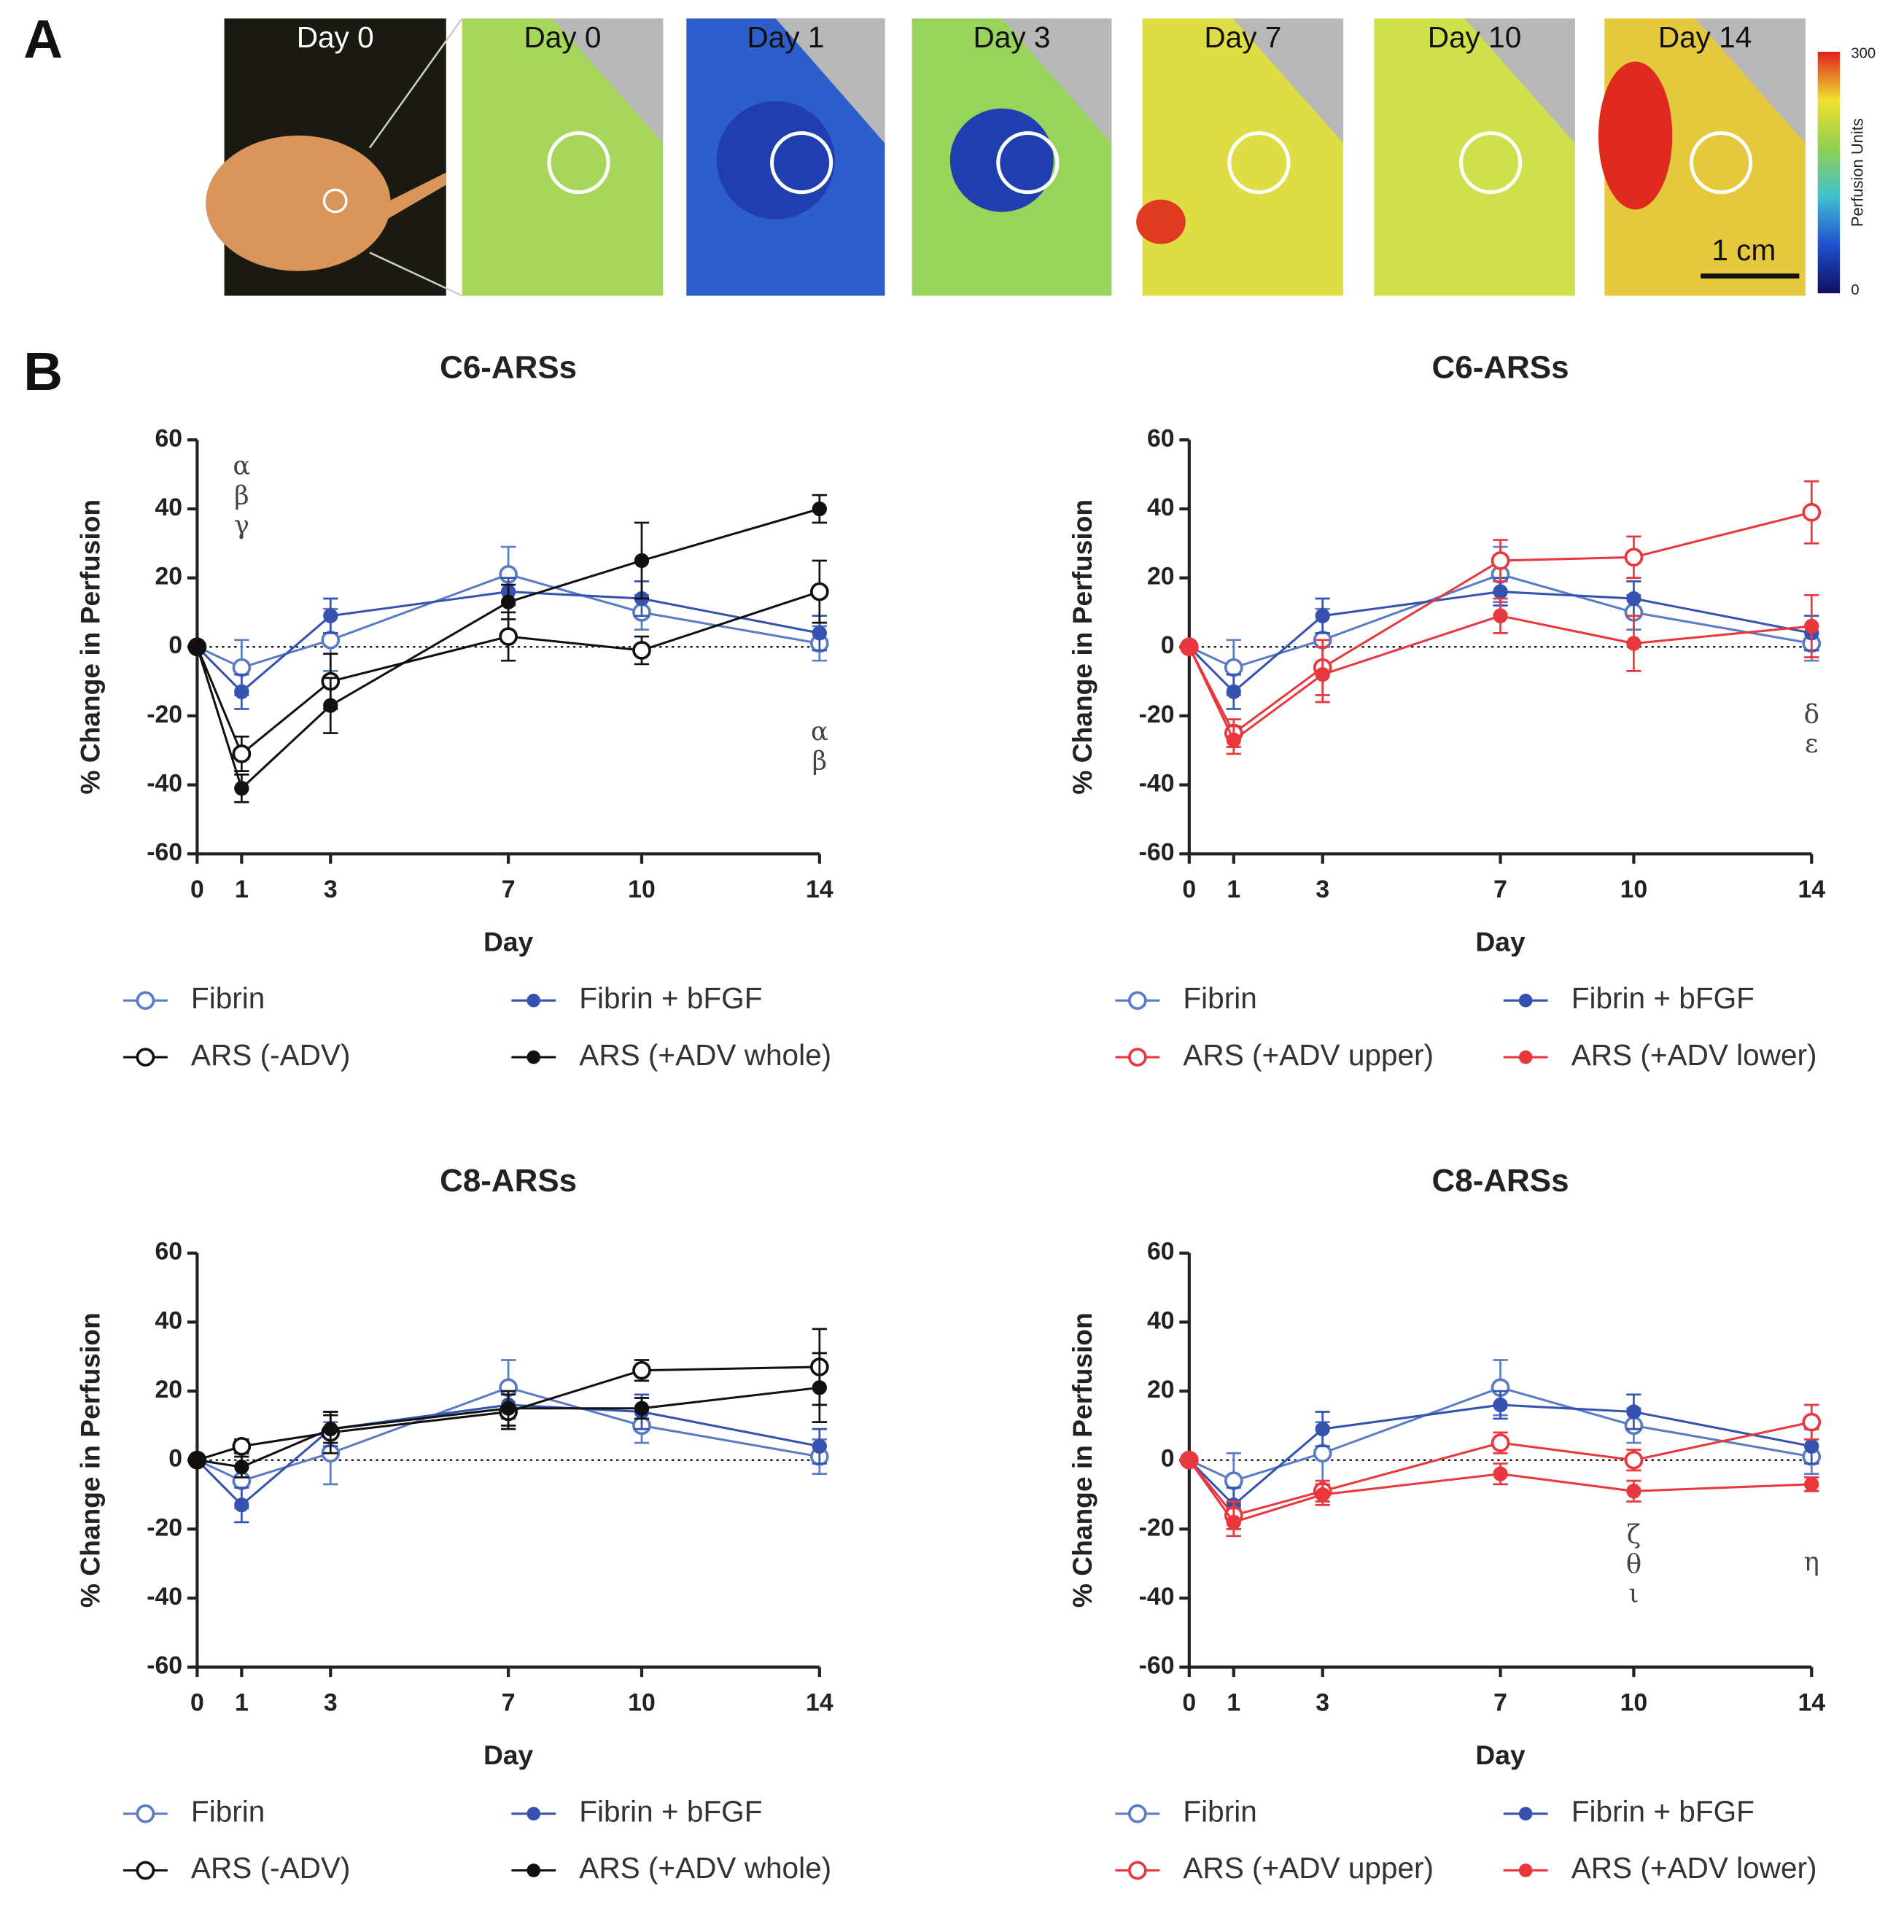  I want to click on perfusion-images: Day 0 Day 0 Day 1 Day 3 Day 7 Day 10 Day 14, so click(1006, 157).